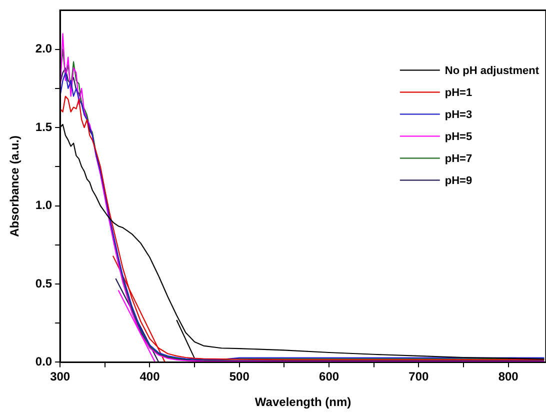 The width and height of the screenshot is (546, 414). Describe the element at coordinates (458, 93) in the screenshot. I see `legend-label: pH=1` at that location.